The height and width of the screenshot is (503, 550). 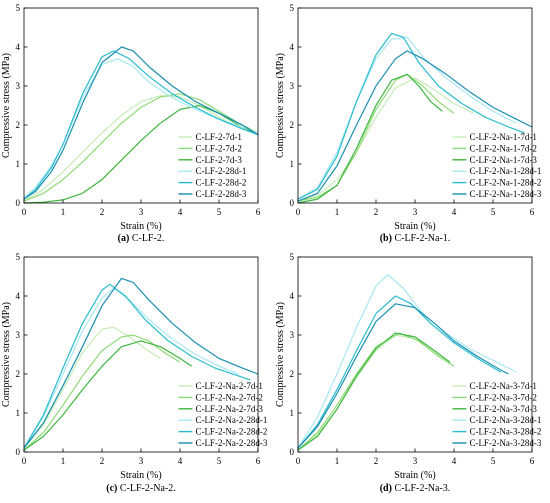 What do you see at coordinates (505, 171) in the screenshot?
I see `legend-entry: C-LF-2-Na-1-28d-1` at bounding box center [505, 171].